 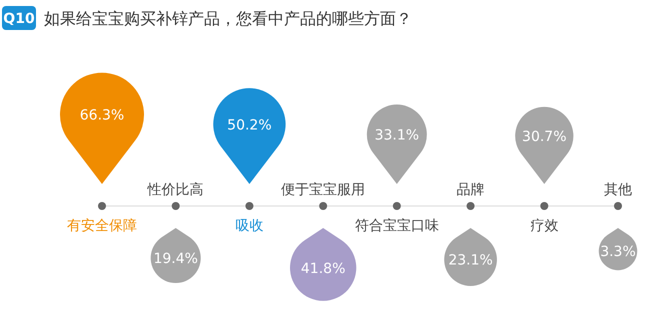 What do you see at coordinates (102, 116) in the screenshot?
I see `data-label: 66.3%` at bounding box center [102, 116].